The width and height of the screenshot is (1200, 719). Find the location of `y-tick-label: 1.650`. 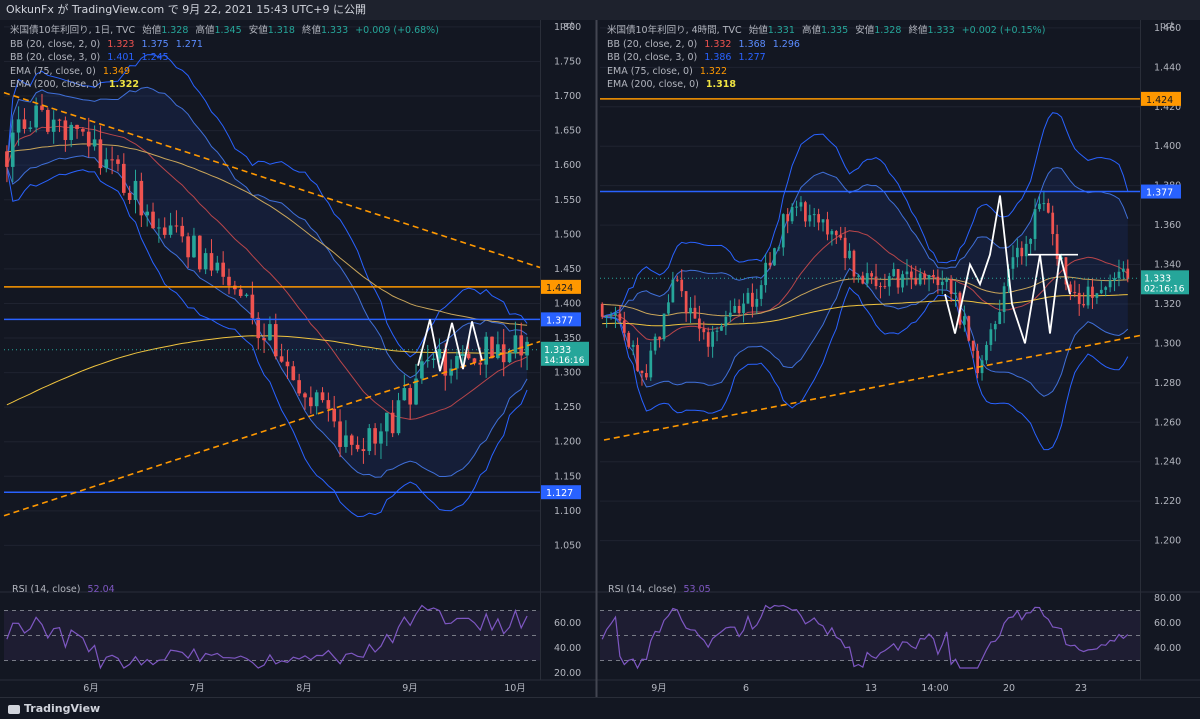

y-tick-label: 1.650 is located at coordinates (567, 131).